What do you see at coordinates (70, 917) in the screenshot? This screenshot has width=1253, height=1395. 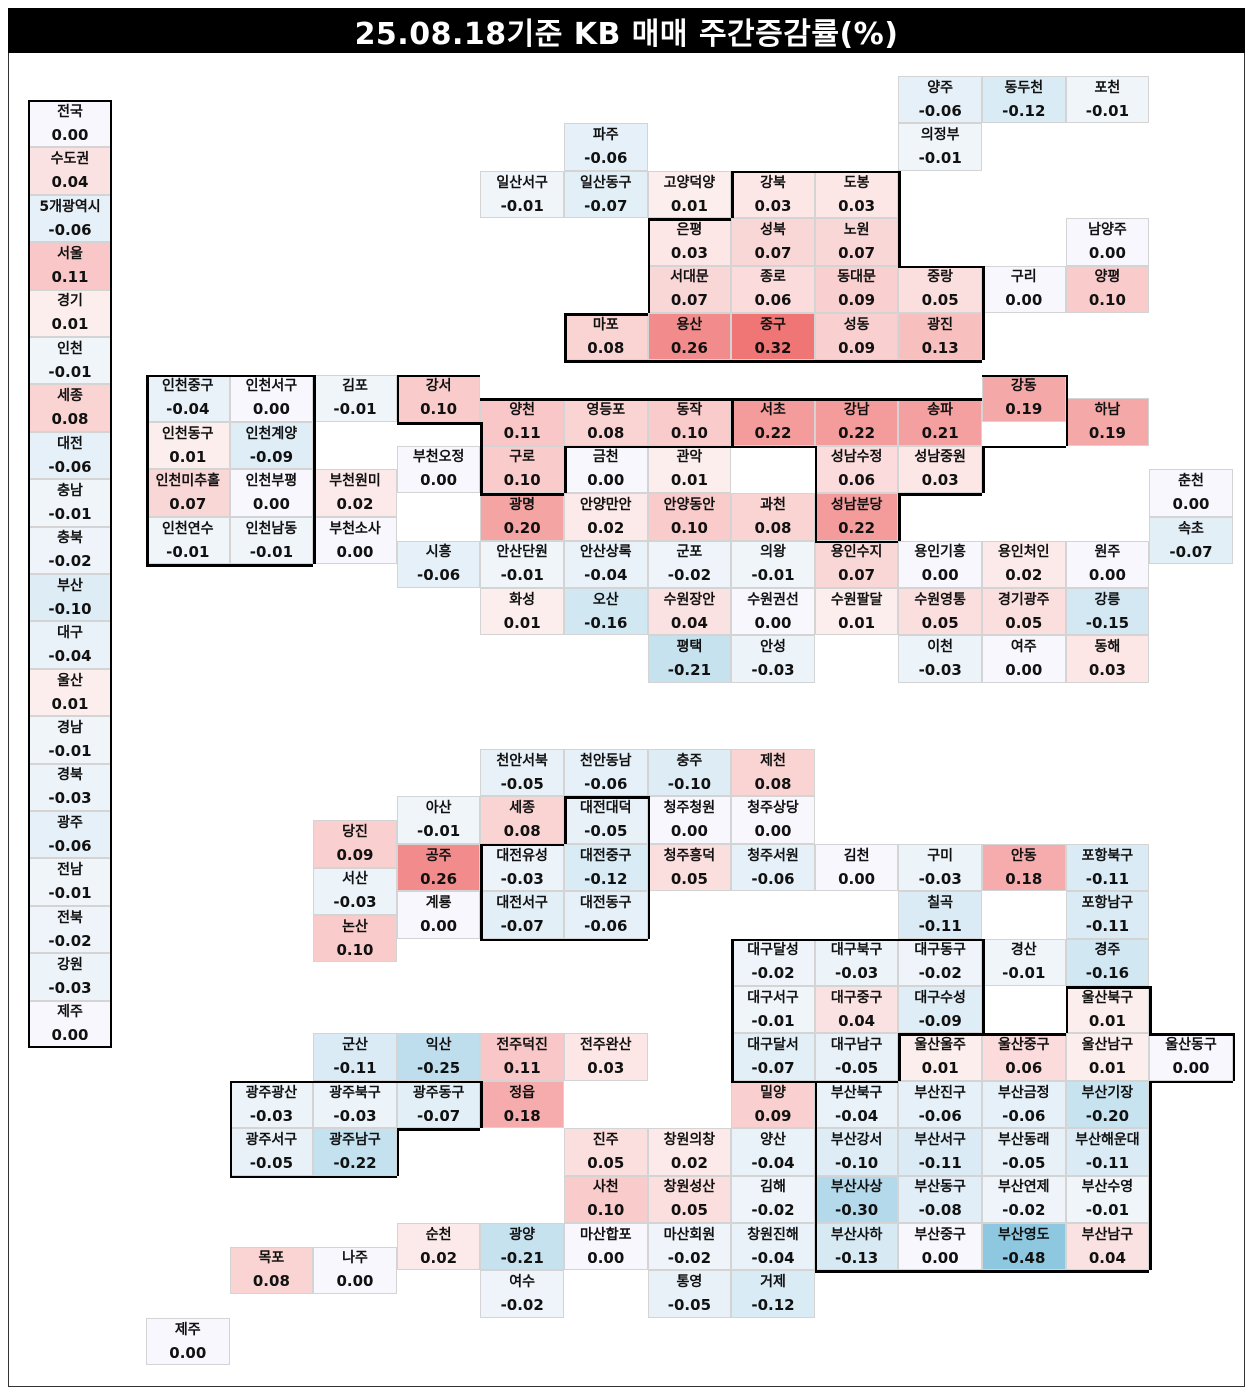 I see `summary-name: 전북` at bounding box center [70, 917].